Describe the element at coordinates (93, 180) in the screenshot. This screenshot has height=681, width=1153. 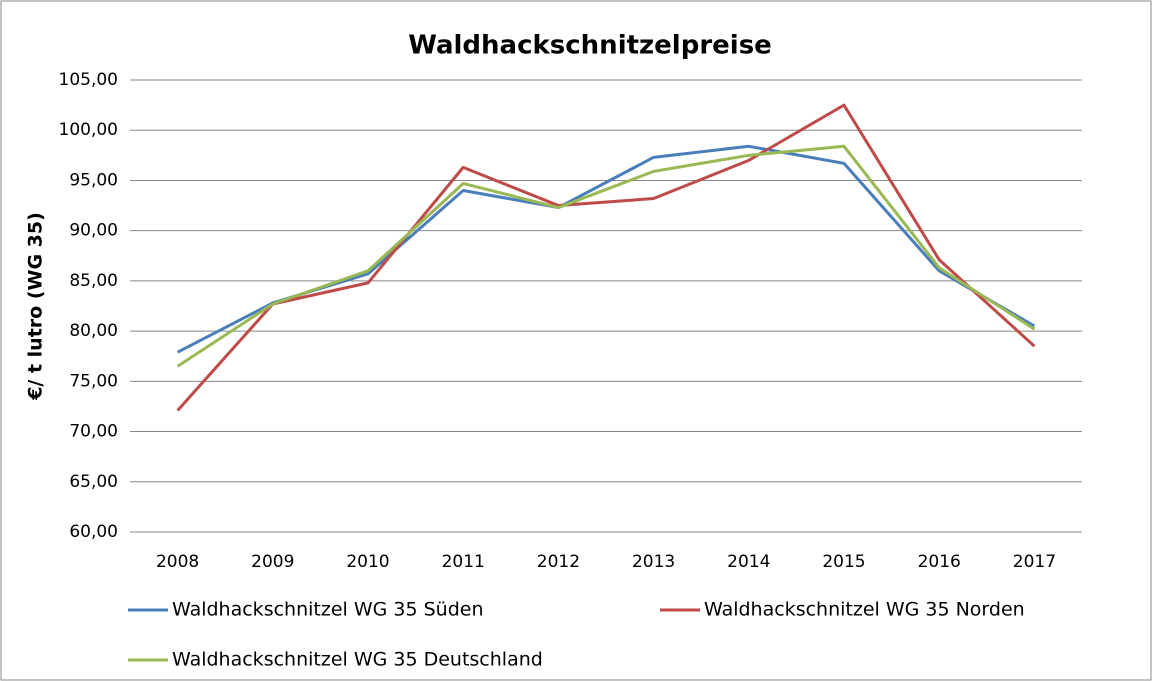
I see `y-tick-label: 95,00` at that location.